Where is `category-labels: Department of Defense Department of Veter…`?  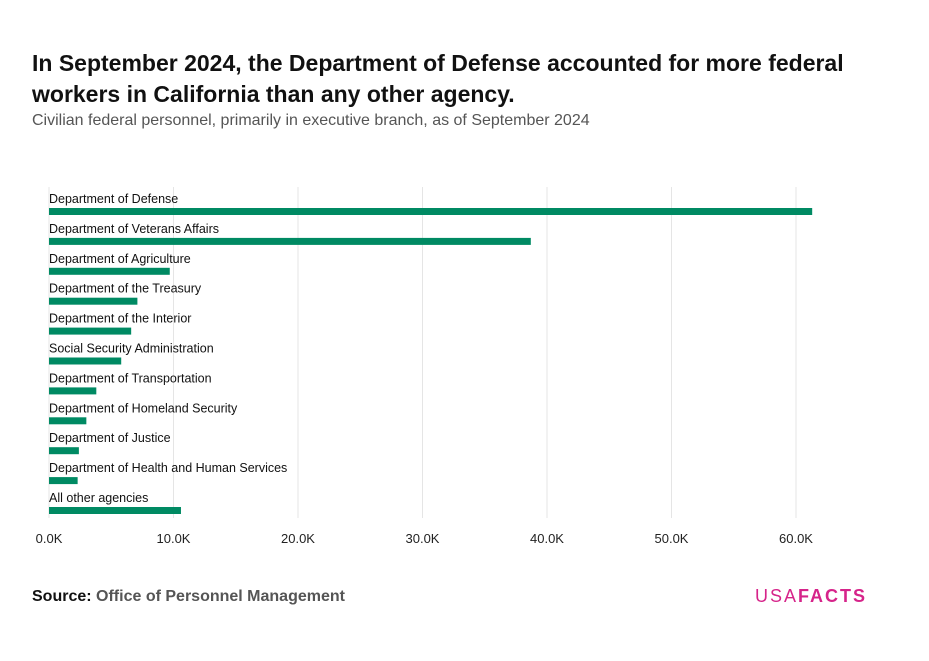
category-labels: Department of Defense Department of Veter… is located at coordinates (168, 348).